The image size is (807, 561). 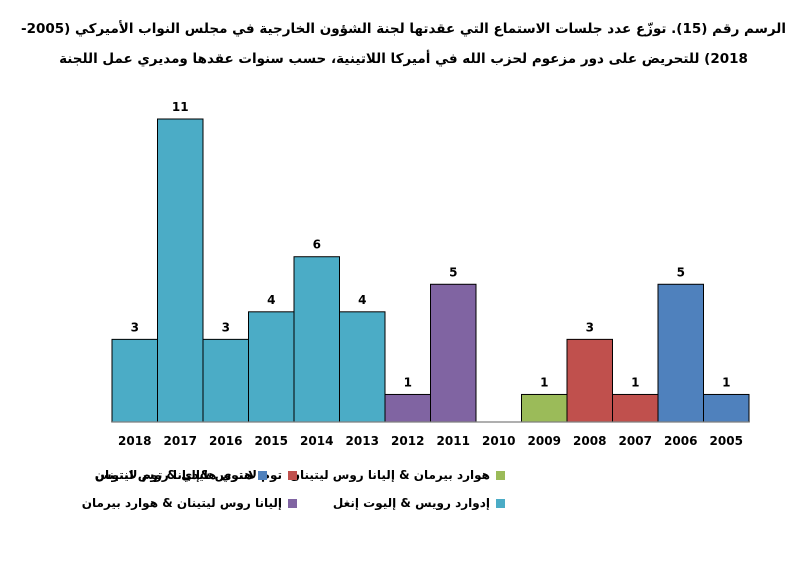 I want to click on bar-2015, so click(x=271, y=367).